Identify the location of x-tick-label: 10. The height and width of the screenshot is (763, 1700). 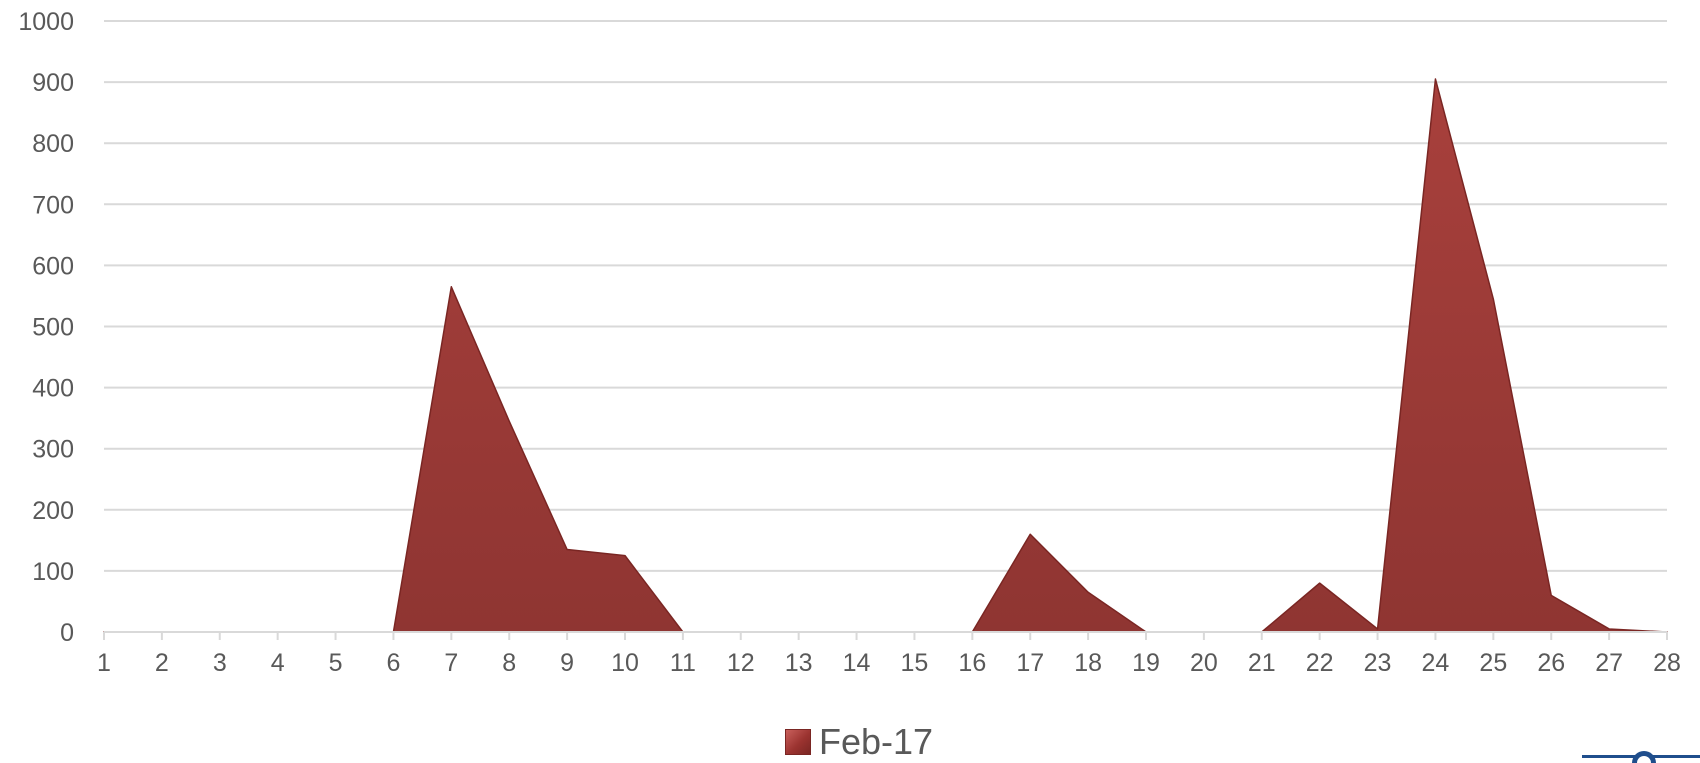
(625, 663).